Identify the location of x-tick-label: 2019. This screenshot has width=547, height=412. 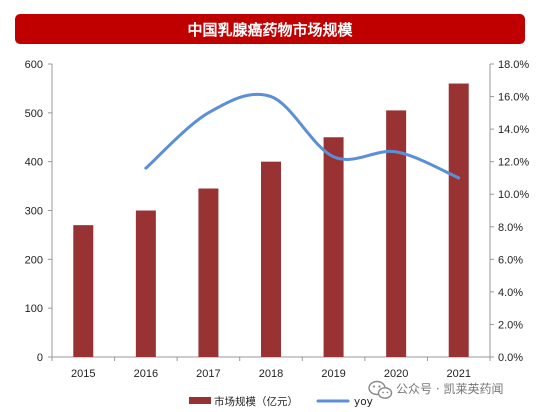
(333, 374).